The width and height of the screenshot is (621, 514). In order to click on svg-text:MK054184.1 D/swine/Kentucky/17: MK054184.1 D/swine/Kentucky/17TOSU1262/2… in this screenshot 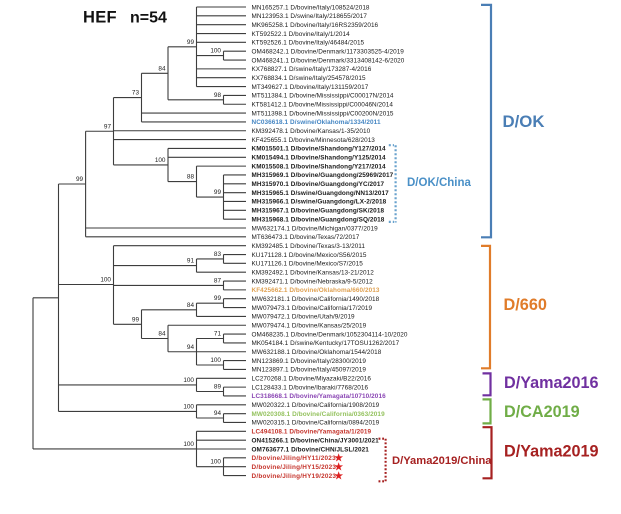, I will do `click(326, 343)`.